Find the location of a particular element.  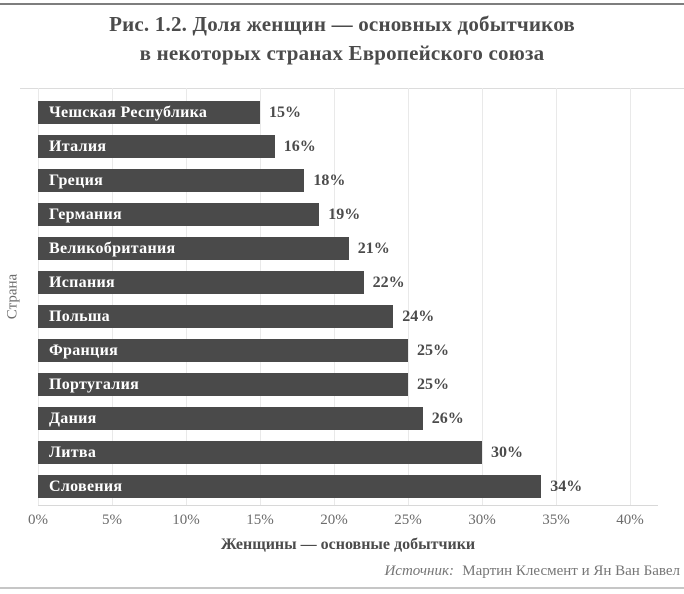

bar-row: Польша 24% is located at coordinates (348, 316).